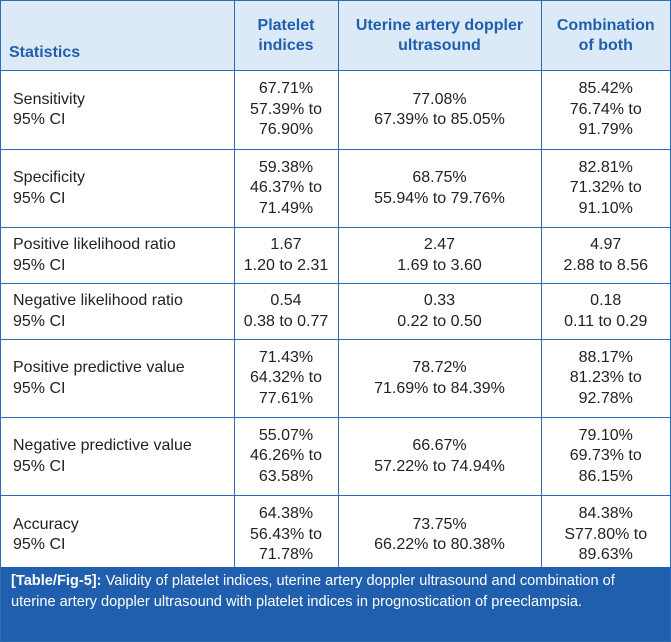 The width and height of the screenshot is (671, 642). Describe the element at coordinates (286, 36) in the screenshot. I see `header-platelet-indices: Platelet indices` at that location.